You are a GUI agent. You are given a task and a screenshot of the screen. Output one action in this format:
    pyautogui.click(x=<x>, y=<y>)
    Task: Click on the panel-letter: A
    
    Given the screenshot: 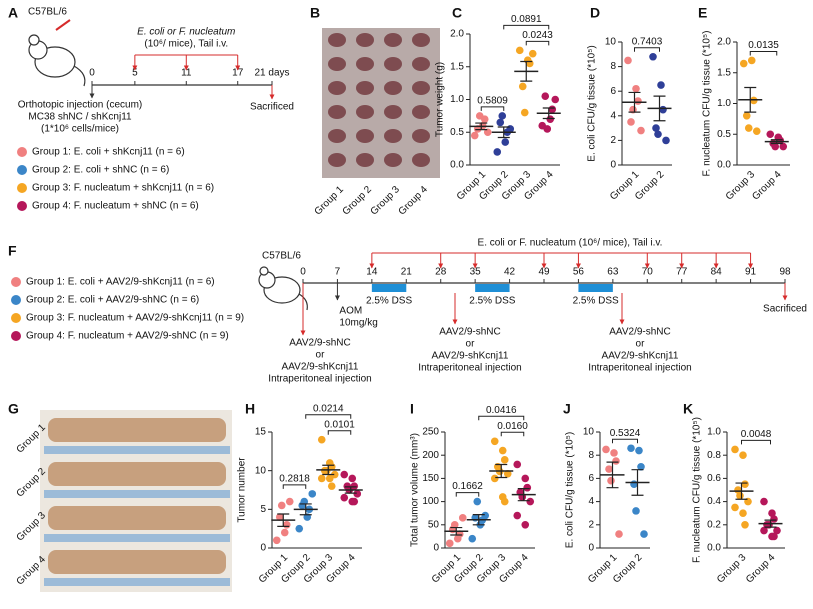 What is the action you would take?
    pyautogui.click(x=13, y=13)
    